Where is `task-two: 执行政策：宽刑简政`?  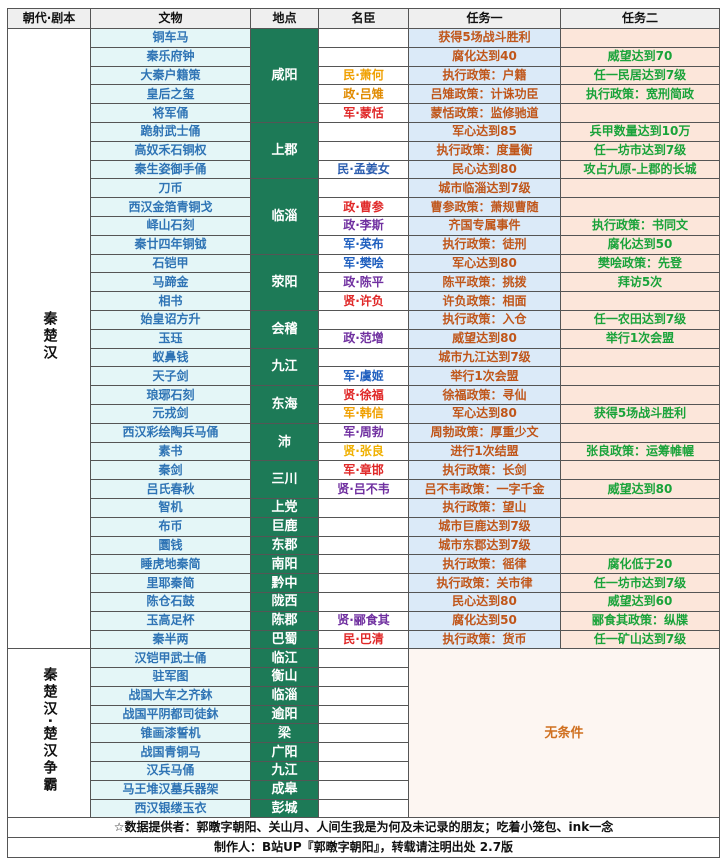
task-two: 执行政策：宽刑简政 is located at coordinates (640, 94).